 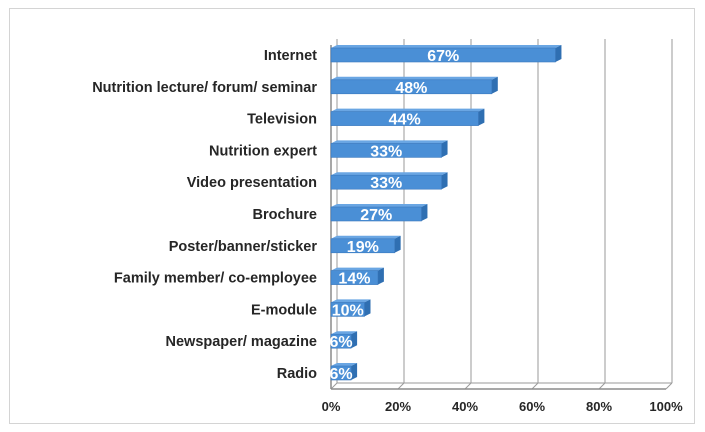 I want to click on data-label: 27%, so click(x=376, y=215).